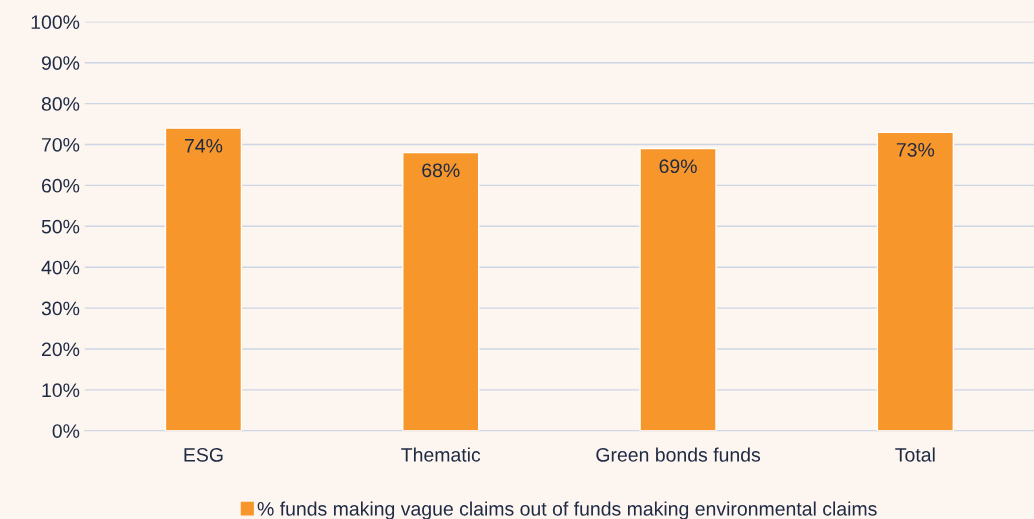  I want to click on y-tick-label: 50%, so click(60, 226).